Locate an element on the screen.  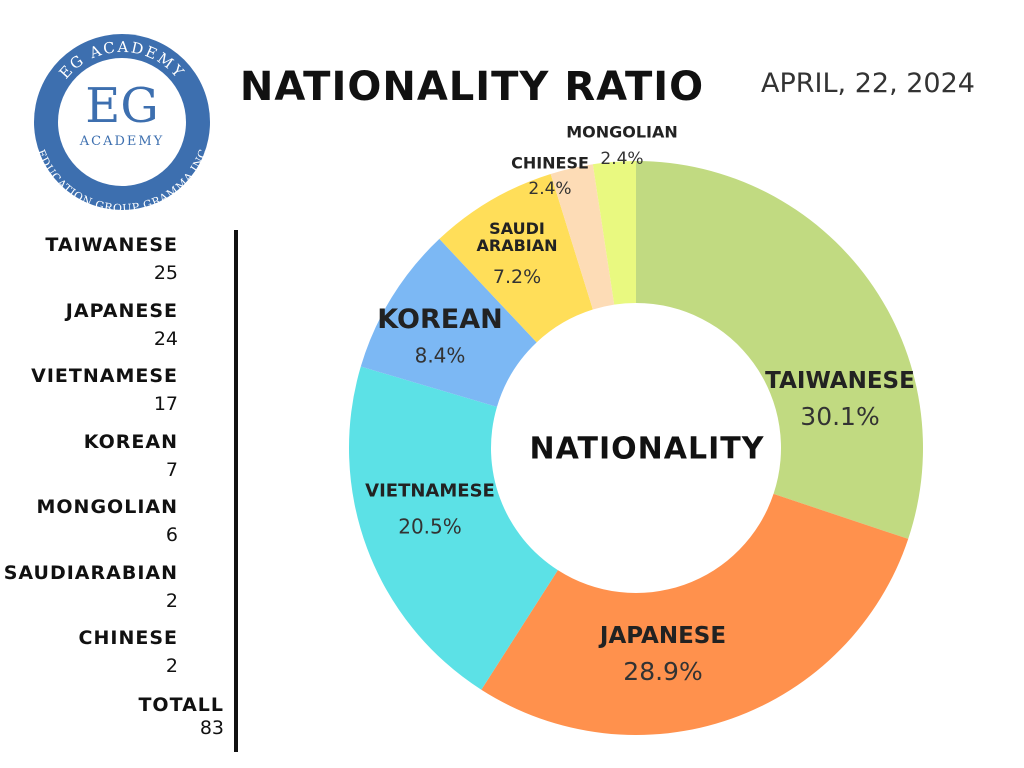
count-value: 17 is located at coordinates (165, 404).